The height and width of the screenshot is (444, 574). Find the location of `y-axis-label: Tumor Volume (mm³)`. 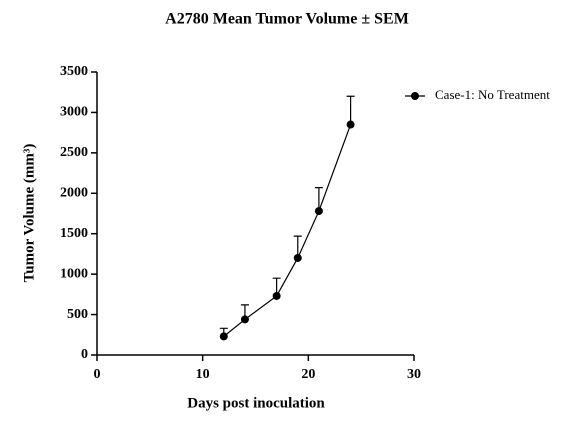

y-axis-label: Tumor Volume (mm³) is located at coordinates (29, 213).